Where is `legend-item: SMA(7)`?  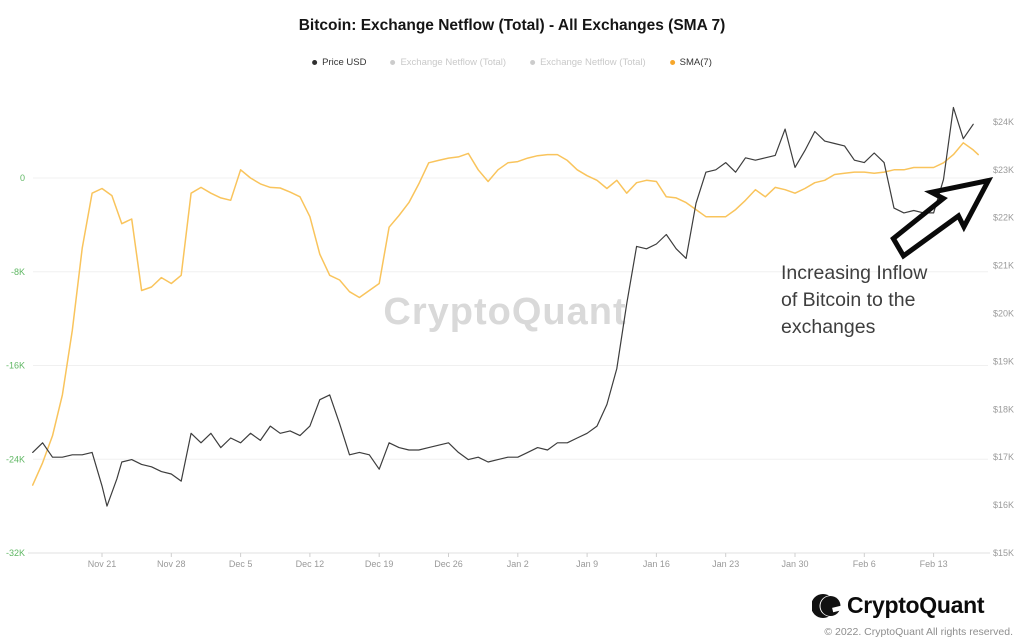
legend-item: SMA(7) is located at coordinates (690, 62).